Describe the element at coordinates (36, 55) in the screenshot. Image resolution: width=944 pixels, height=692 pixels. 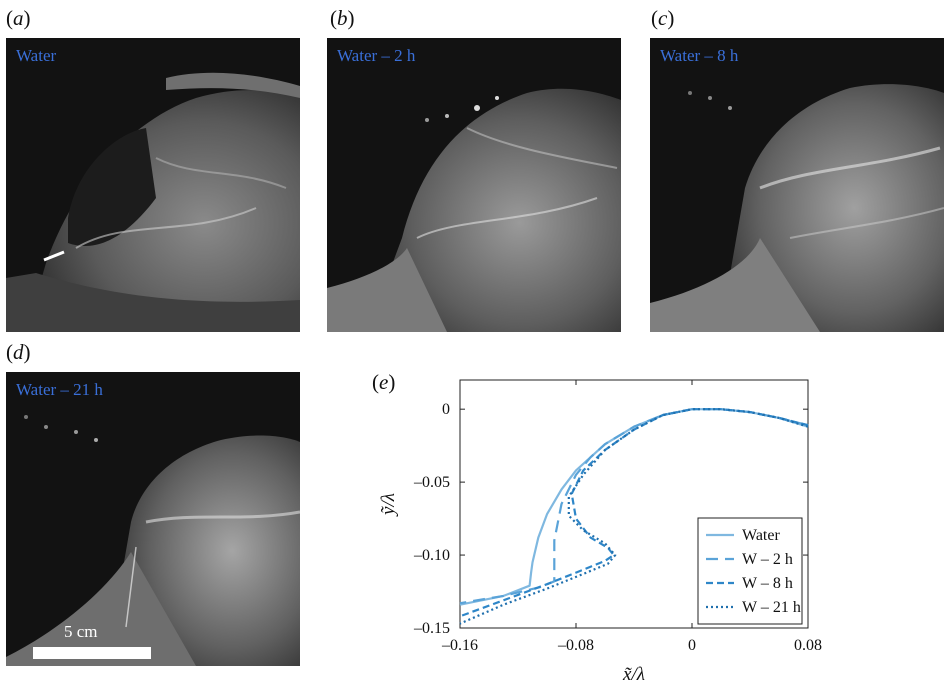
I see `panel-tag-a: Water` at that location.